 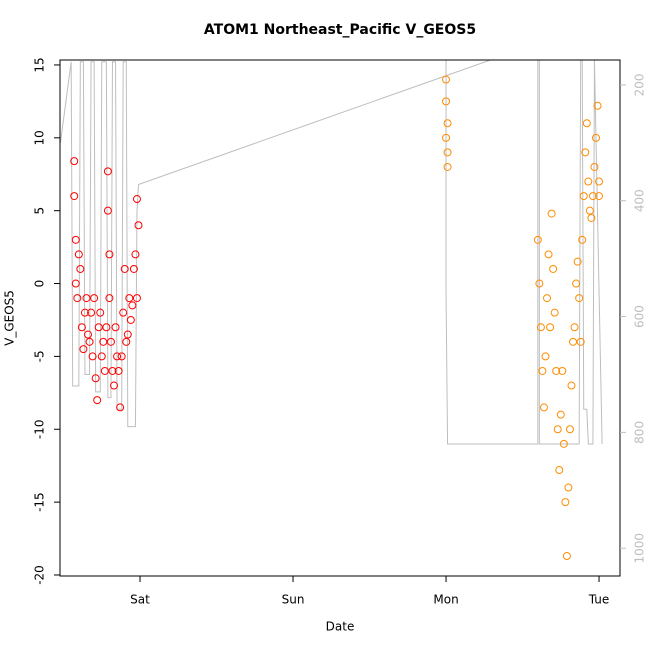 I want to click on y2-tick-label: 1000, so click(x=640, y=548).